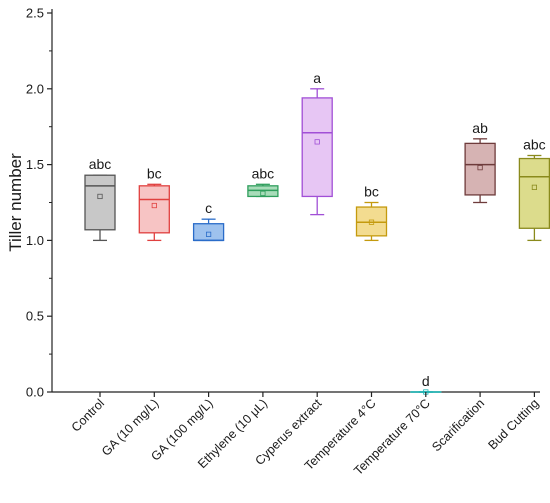 The height and width of the screenshot is (503, 550). I want to click on box-3: c, so click(208, 221).